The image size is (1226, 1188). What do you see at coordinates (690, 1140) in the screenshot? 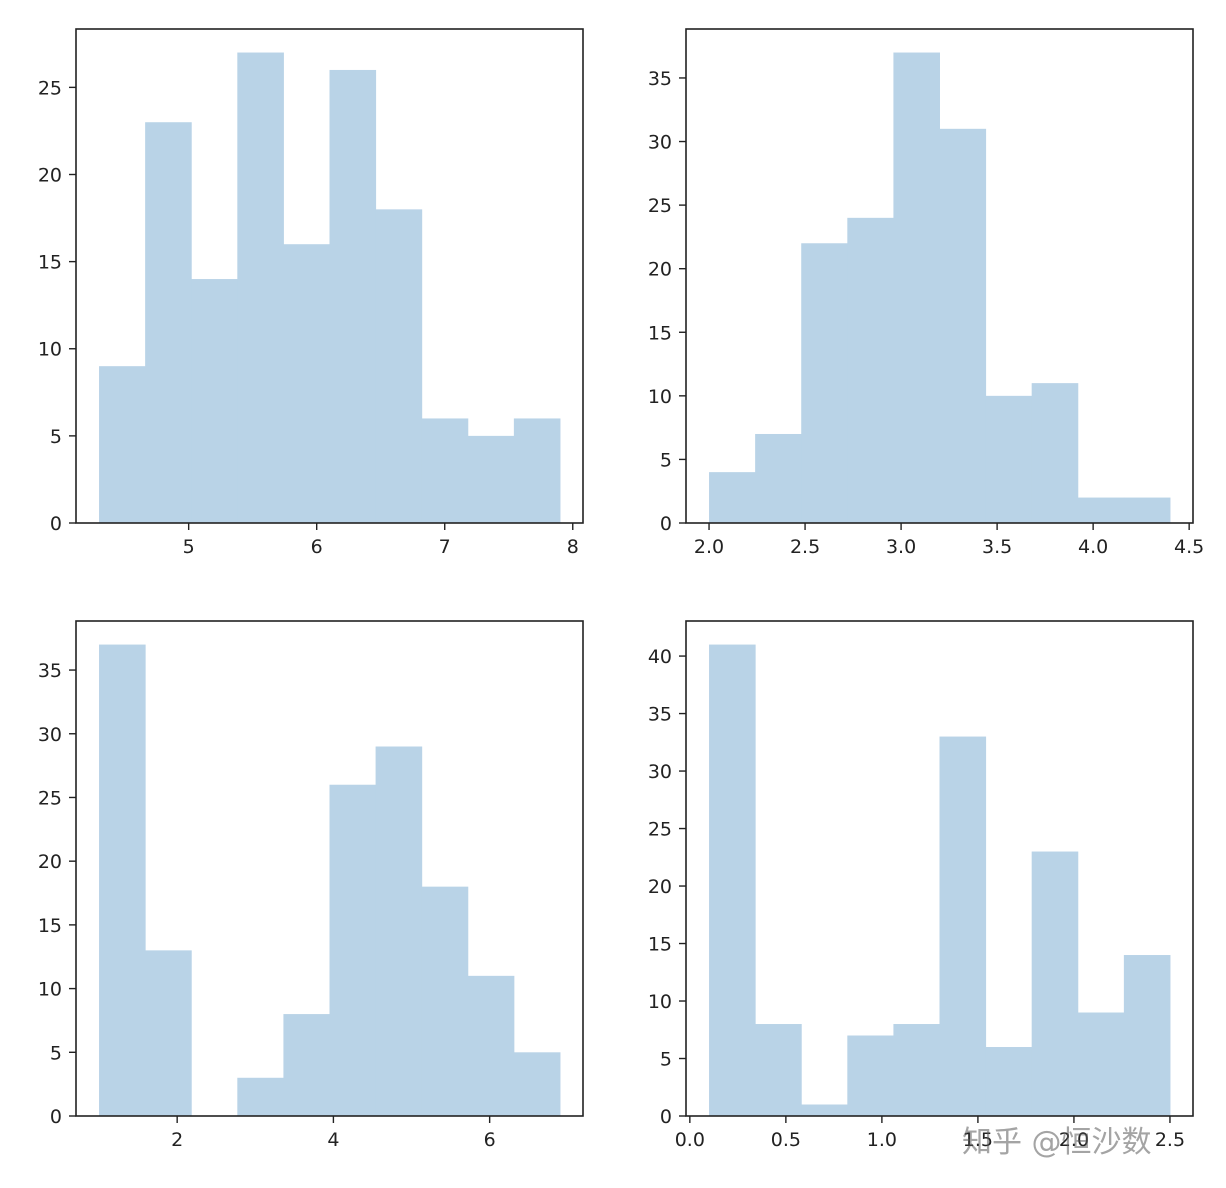
I see `x-tick-label: 0.0` at bounding box center [690, 1140].